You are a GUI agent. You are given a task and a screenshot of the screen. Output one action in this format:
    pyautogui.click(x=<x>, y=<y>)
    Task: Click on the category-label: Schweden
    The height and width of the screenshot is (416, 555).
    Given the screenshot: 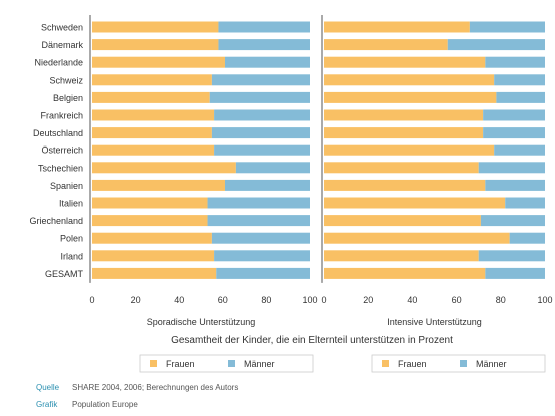 What is the action you would take?
    pyautogui.click(x=62, y=28)
    